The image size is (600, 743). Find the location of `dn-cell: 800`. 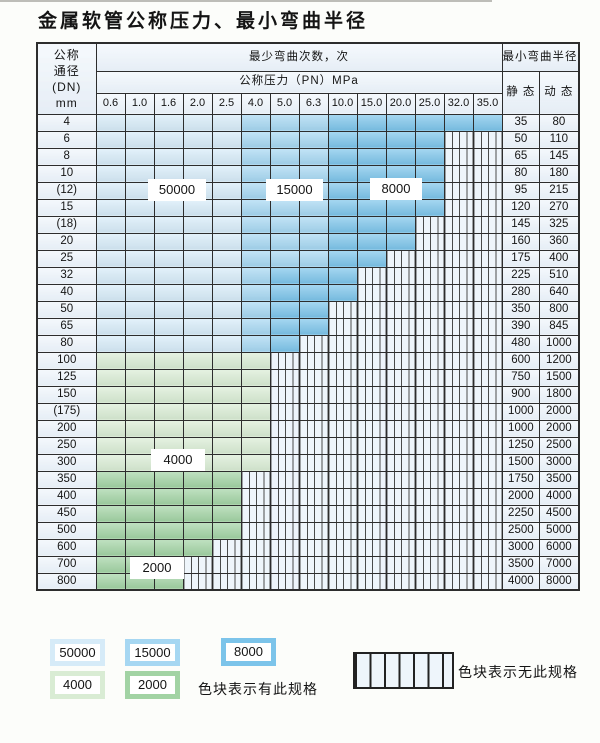

dn-cell: 800 is located at coordinates (66, 581).